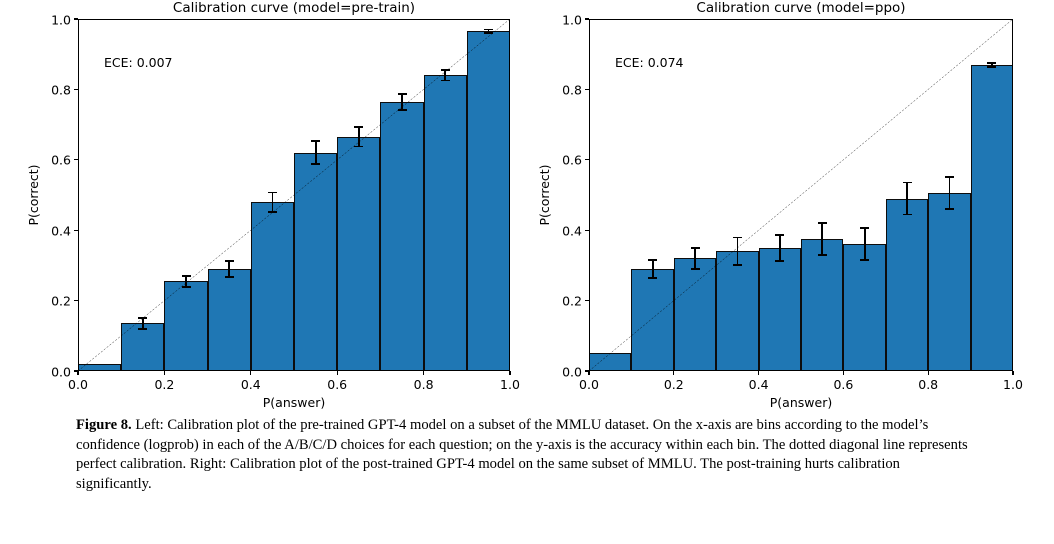  I want to click on axis-spine-left-t, so click(294, 20).